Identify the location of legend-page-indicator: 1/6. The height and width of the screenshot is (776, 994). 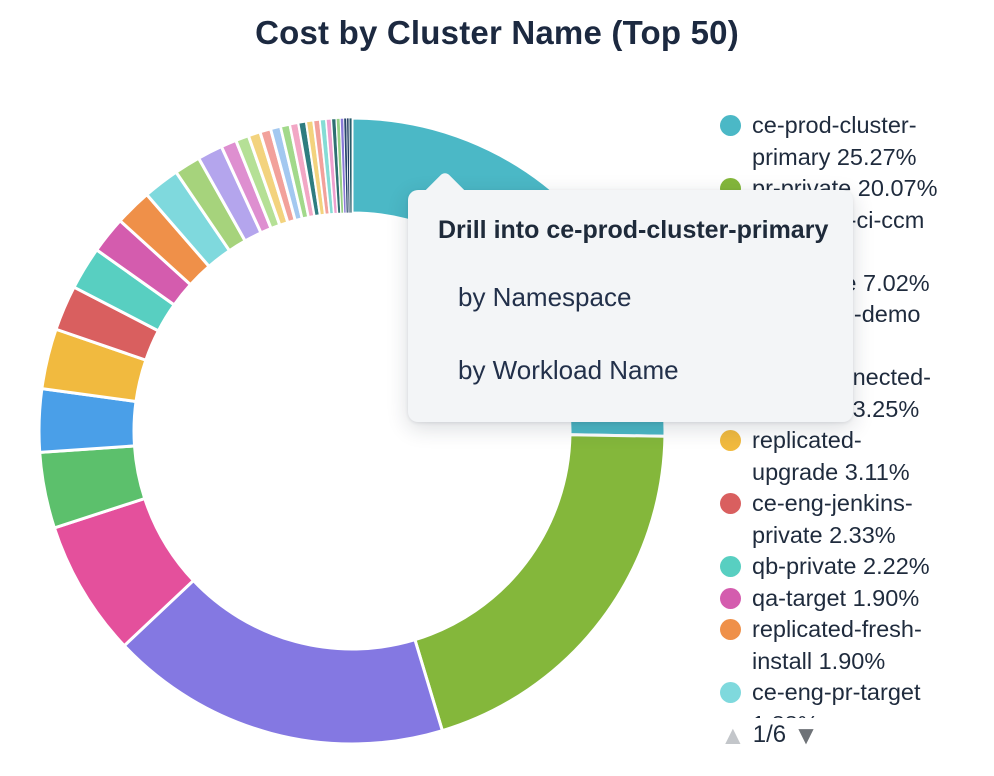
(769, 734).